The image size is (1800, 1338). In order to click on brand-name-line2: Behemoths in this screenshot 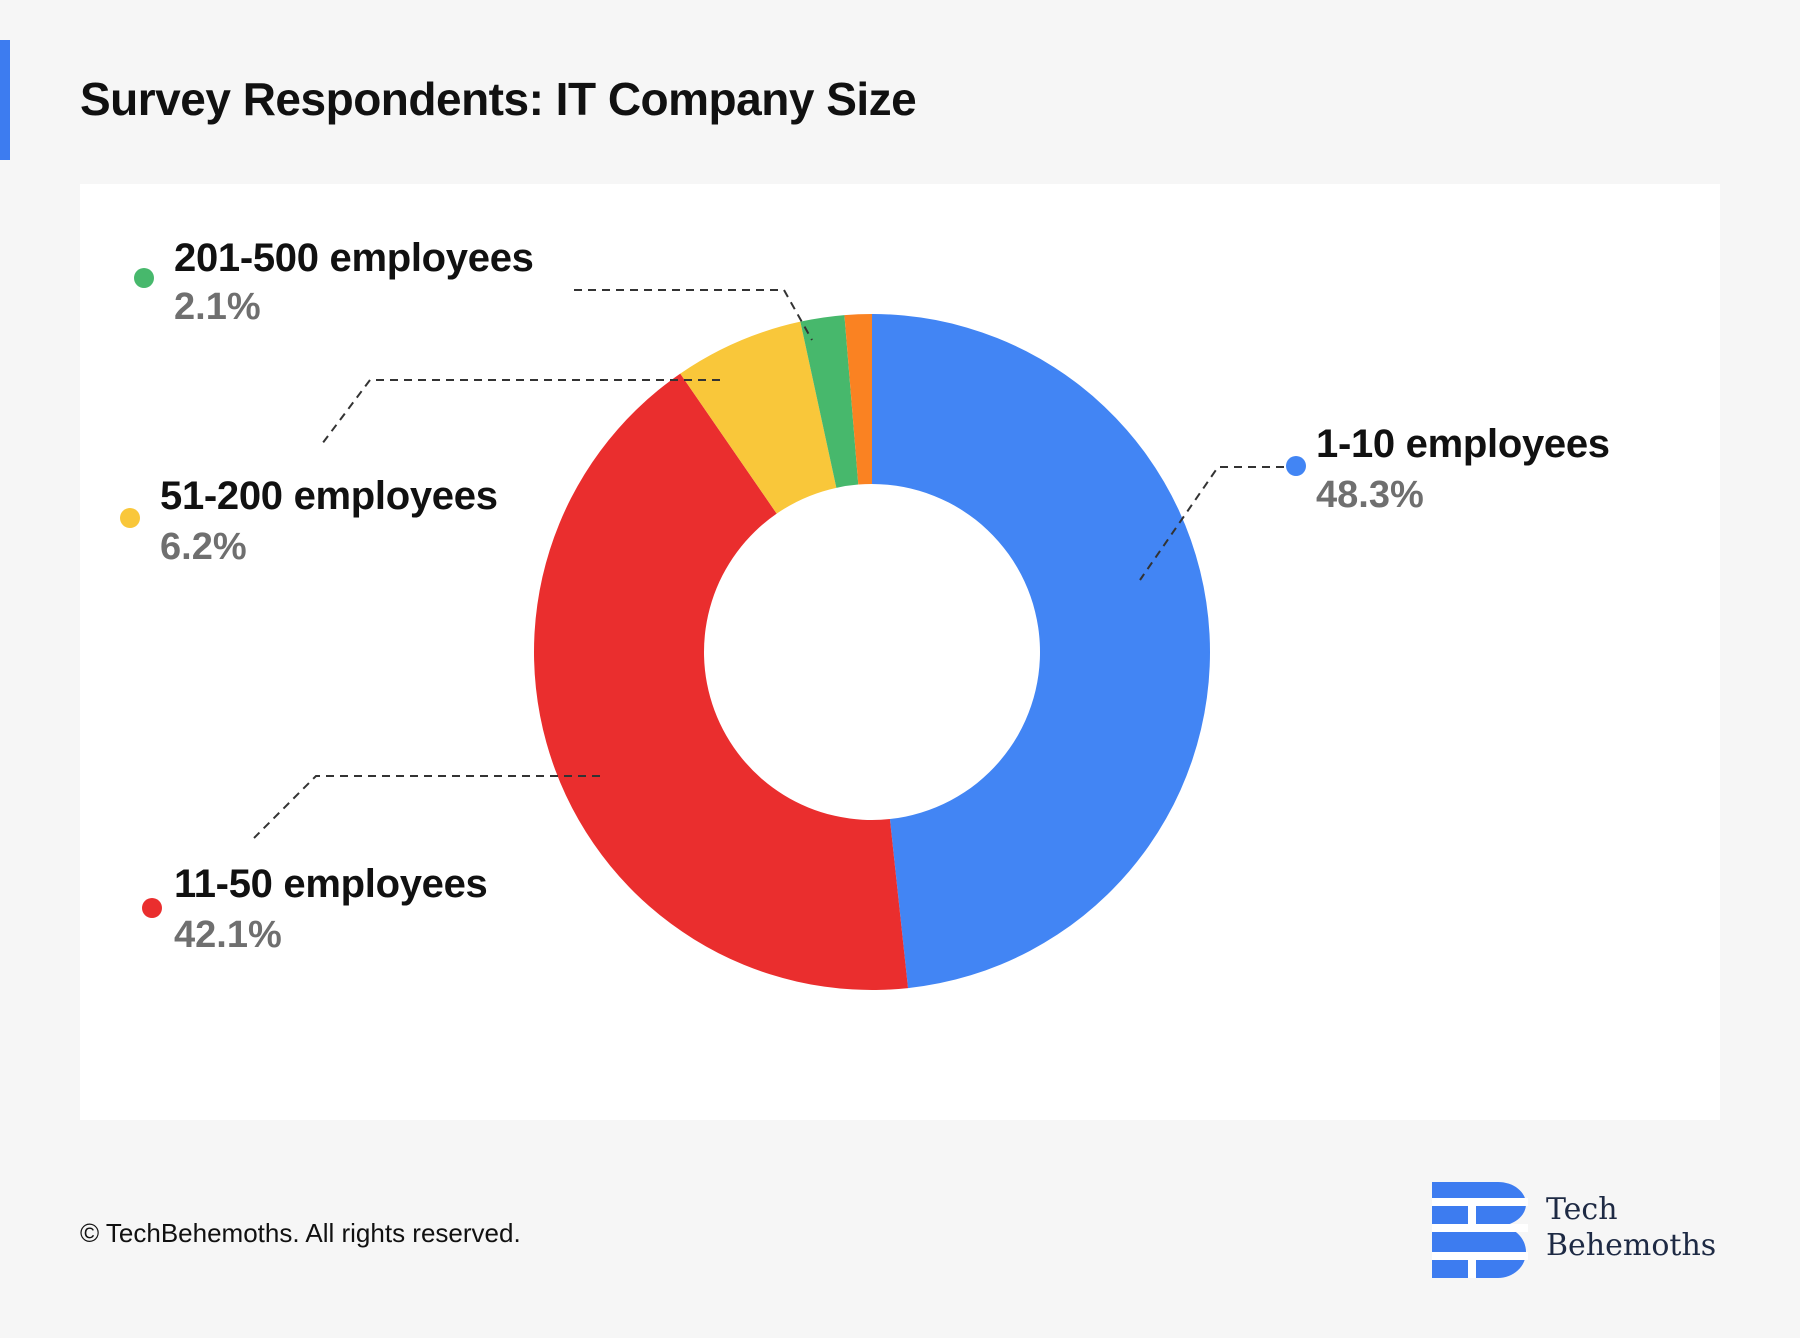, I will do `click(1631, 1245)`.